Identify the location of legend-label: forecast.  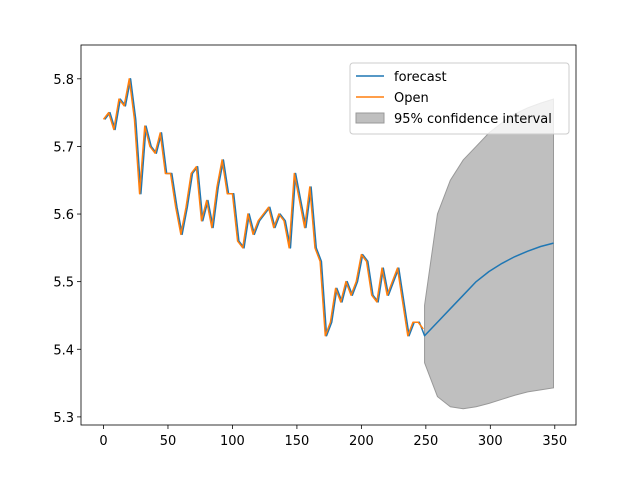
(420, 77).